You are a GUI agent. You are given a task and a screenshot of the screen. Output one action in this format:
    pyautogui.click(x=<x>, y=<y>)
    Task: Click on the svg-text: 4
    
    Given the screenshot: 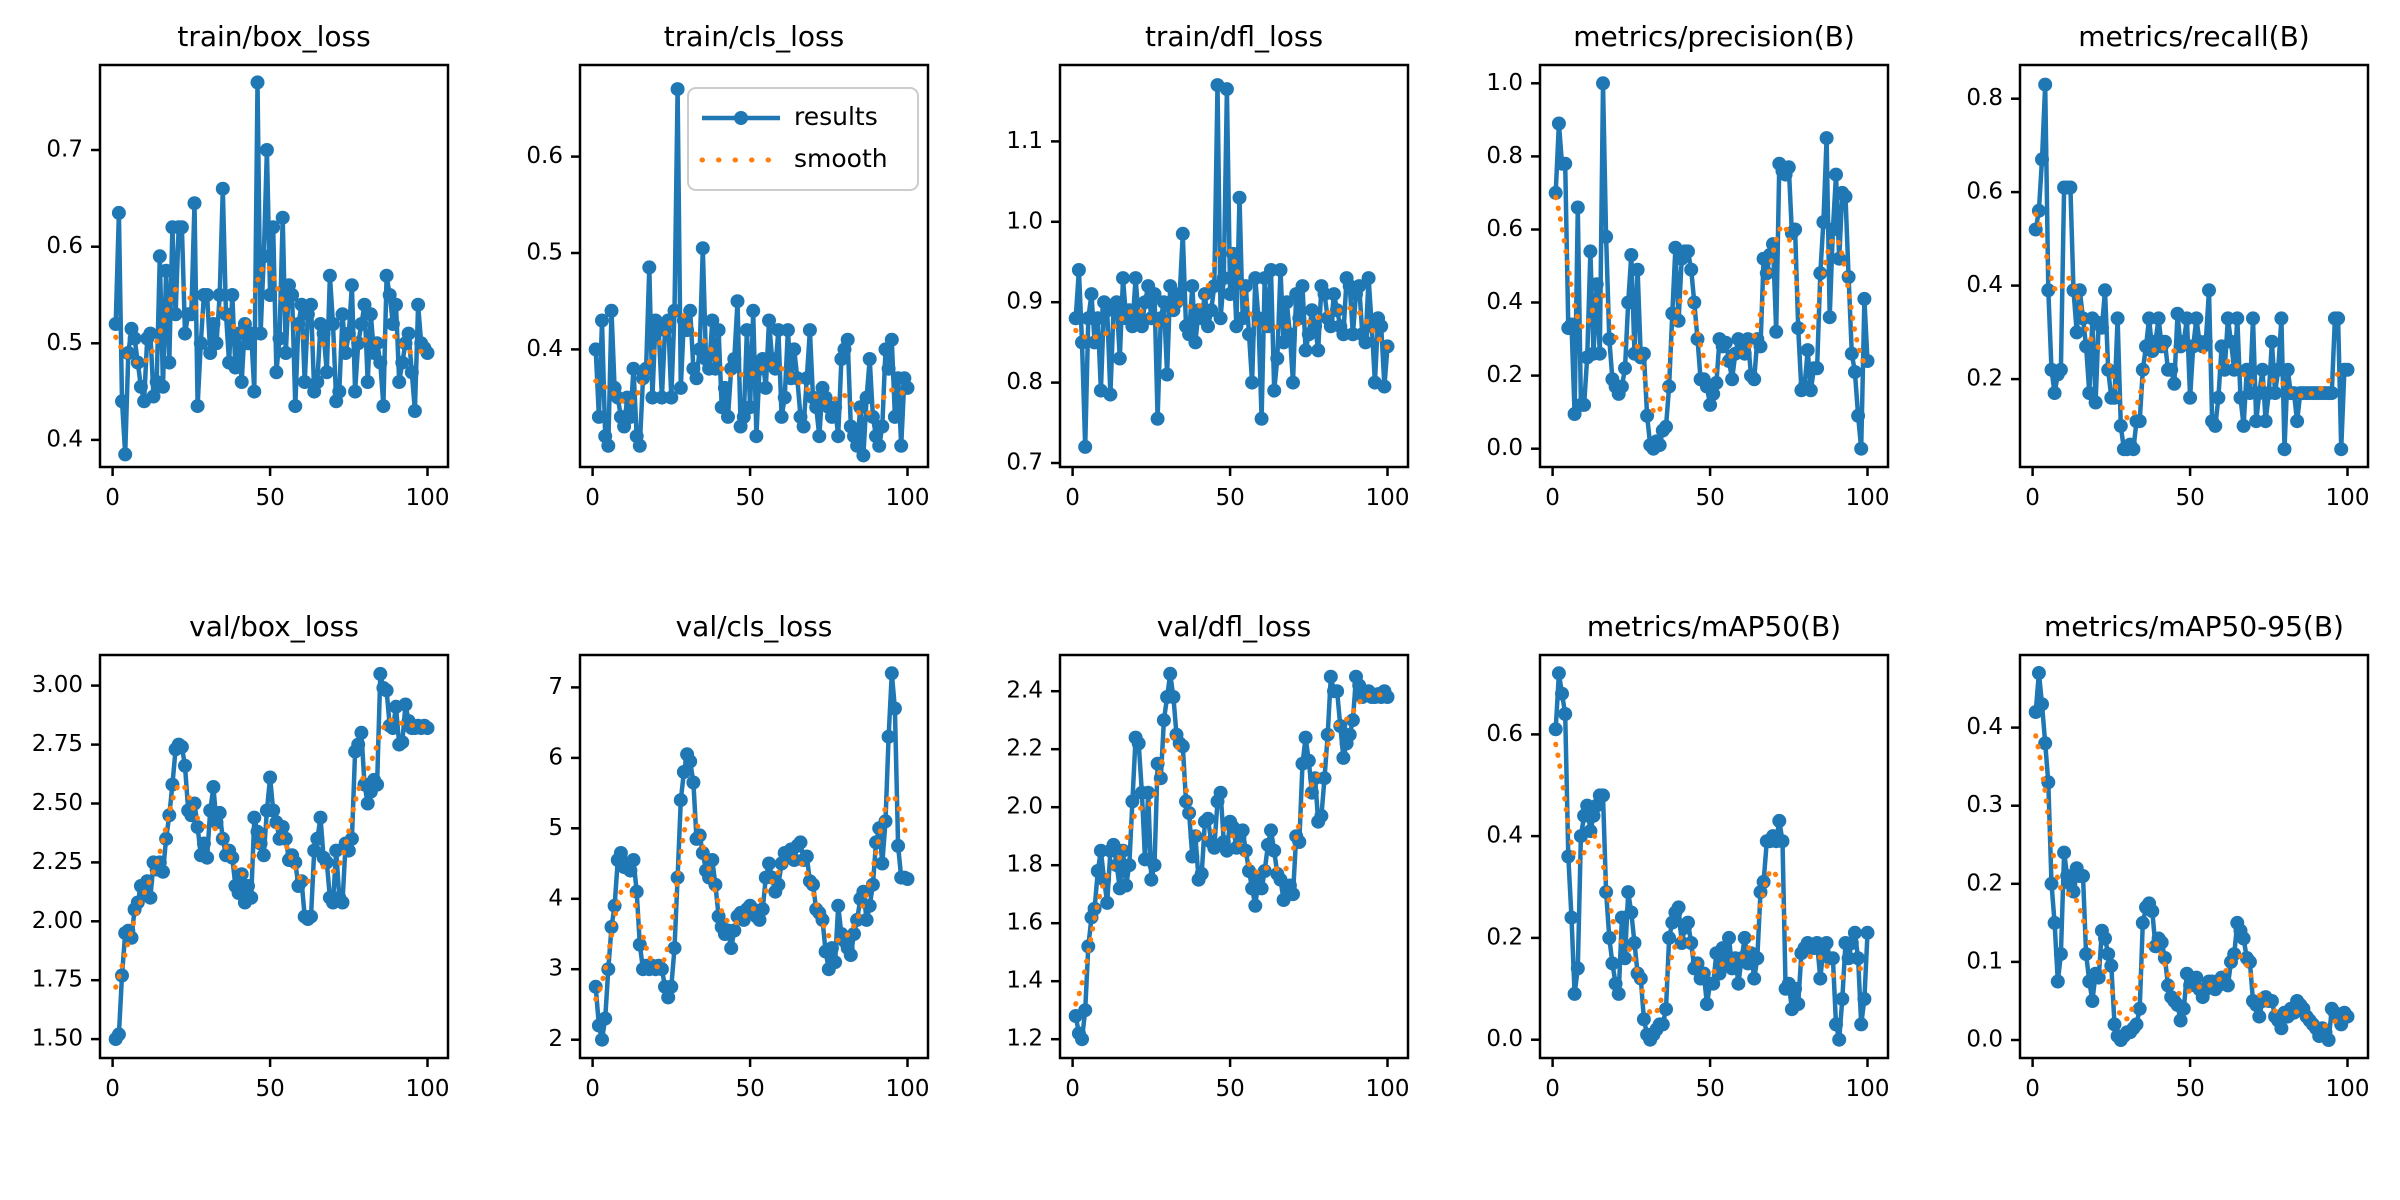 What is the action you would take?
    pyautogui.click(x=555, y=898)
    